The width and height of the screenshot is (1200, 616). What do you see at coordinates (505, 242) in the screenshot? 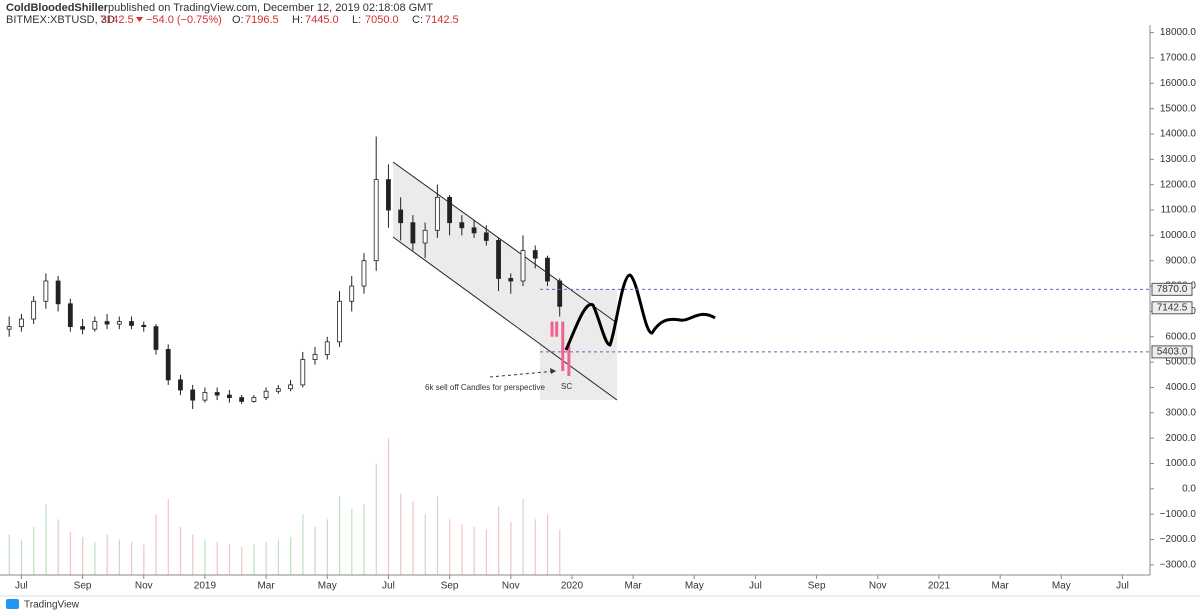
I see `channel-upper` at bounding box center [505, 242].